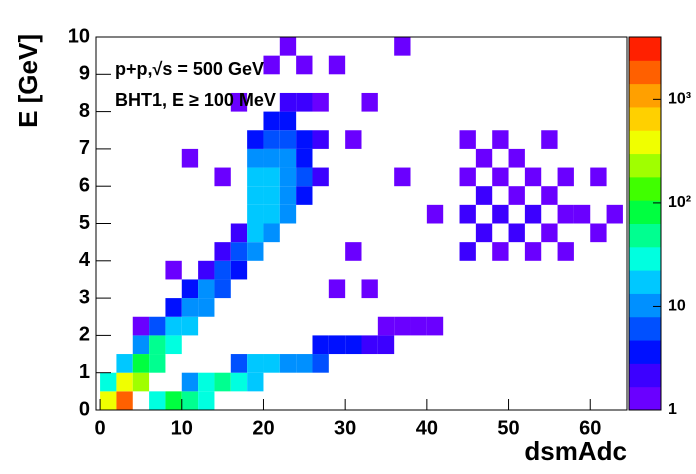  What do you see at coordinates (575, 451) in the screenshot?
I see `x-axis-title: dsmAdc` at bounding box center [575, 451].